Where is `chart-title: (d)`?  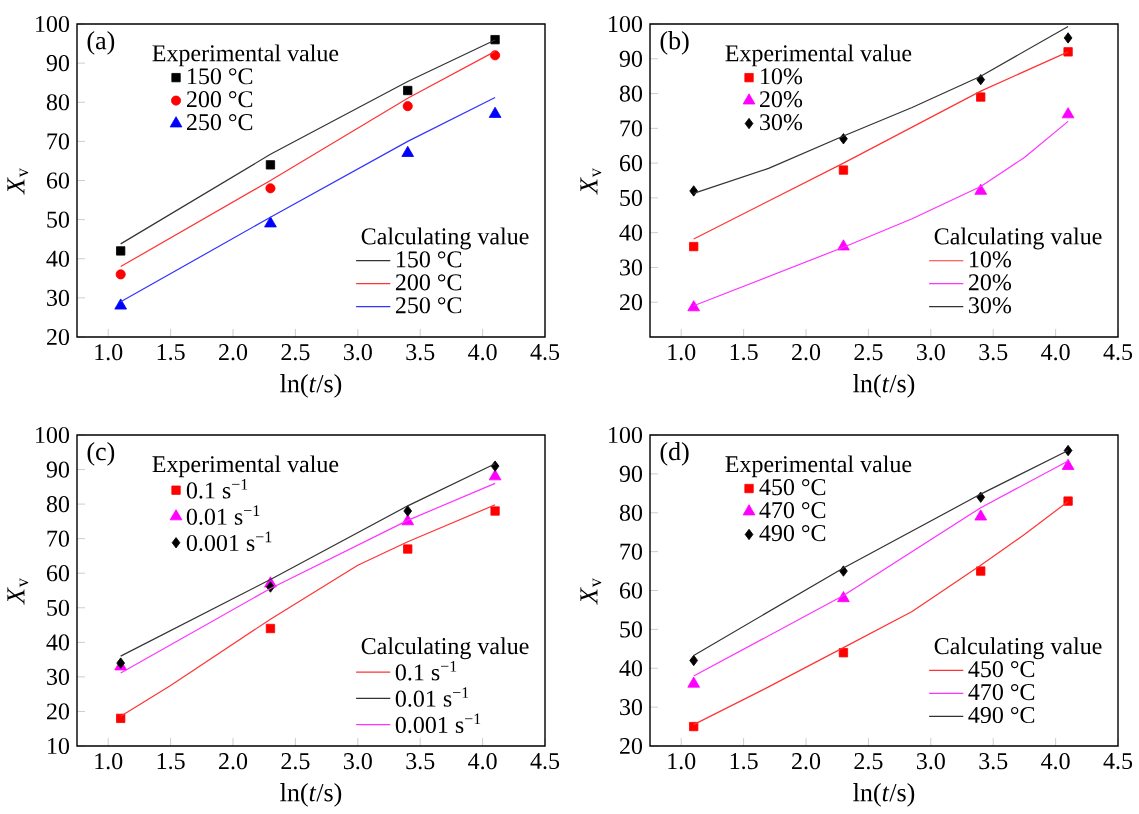
chart-title: (d) is located at coordinates (674, 454).